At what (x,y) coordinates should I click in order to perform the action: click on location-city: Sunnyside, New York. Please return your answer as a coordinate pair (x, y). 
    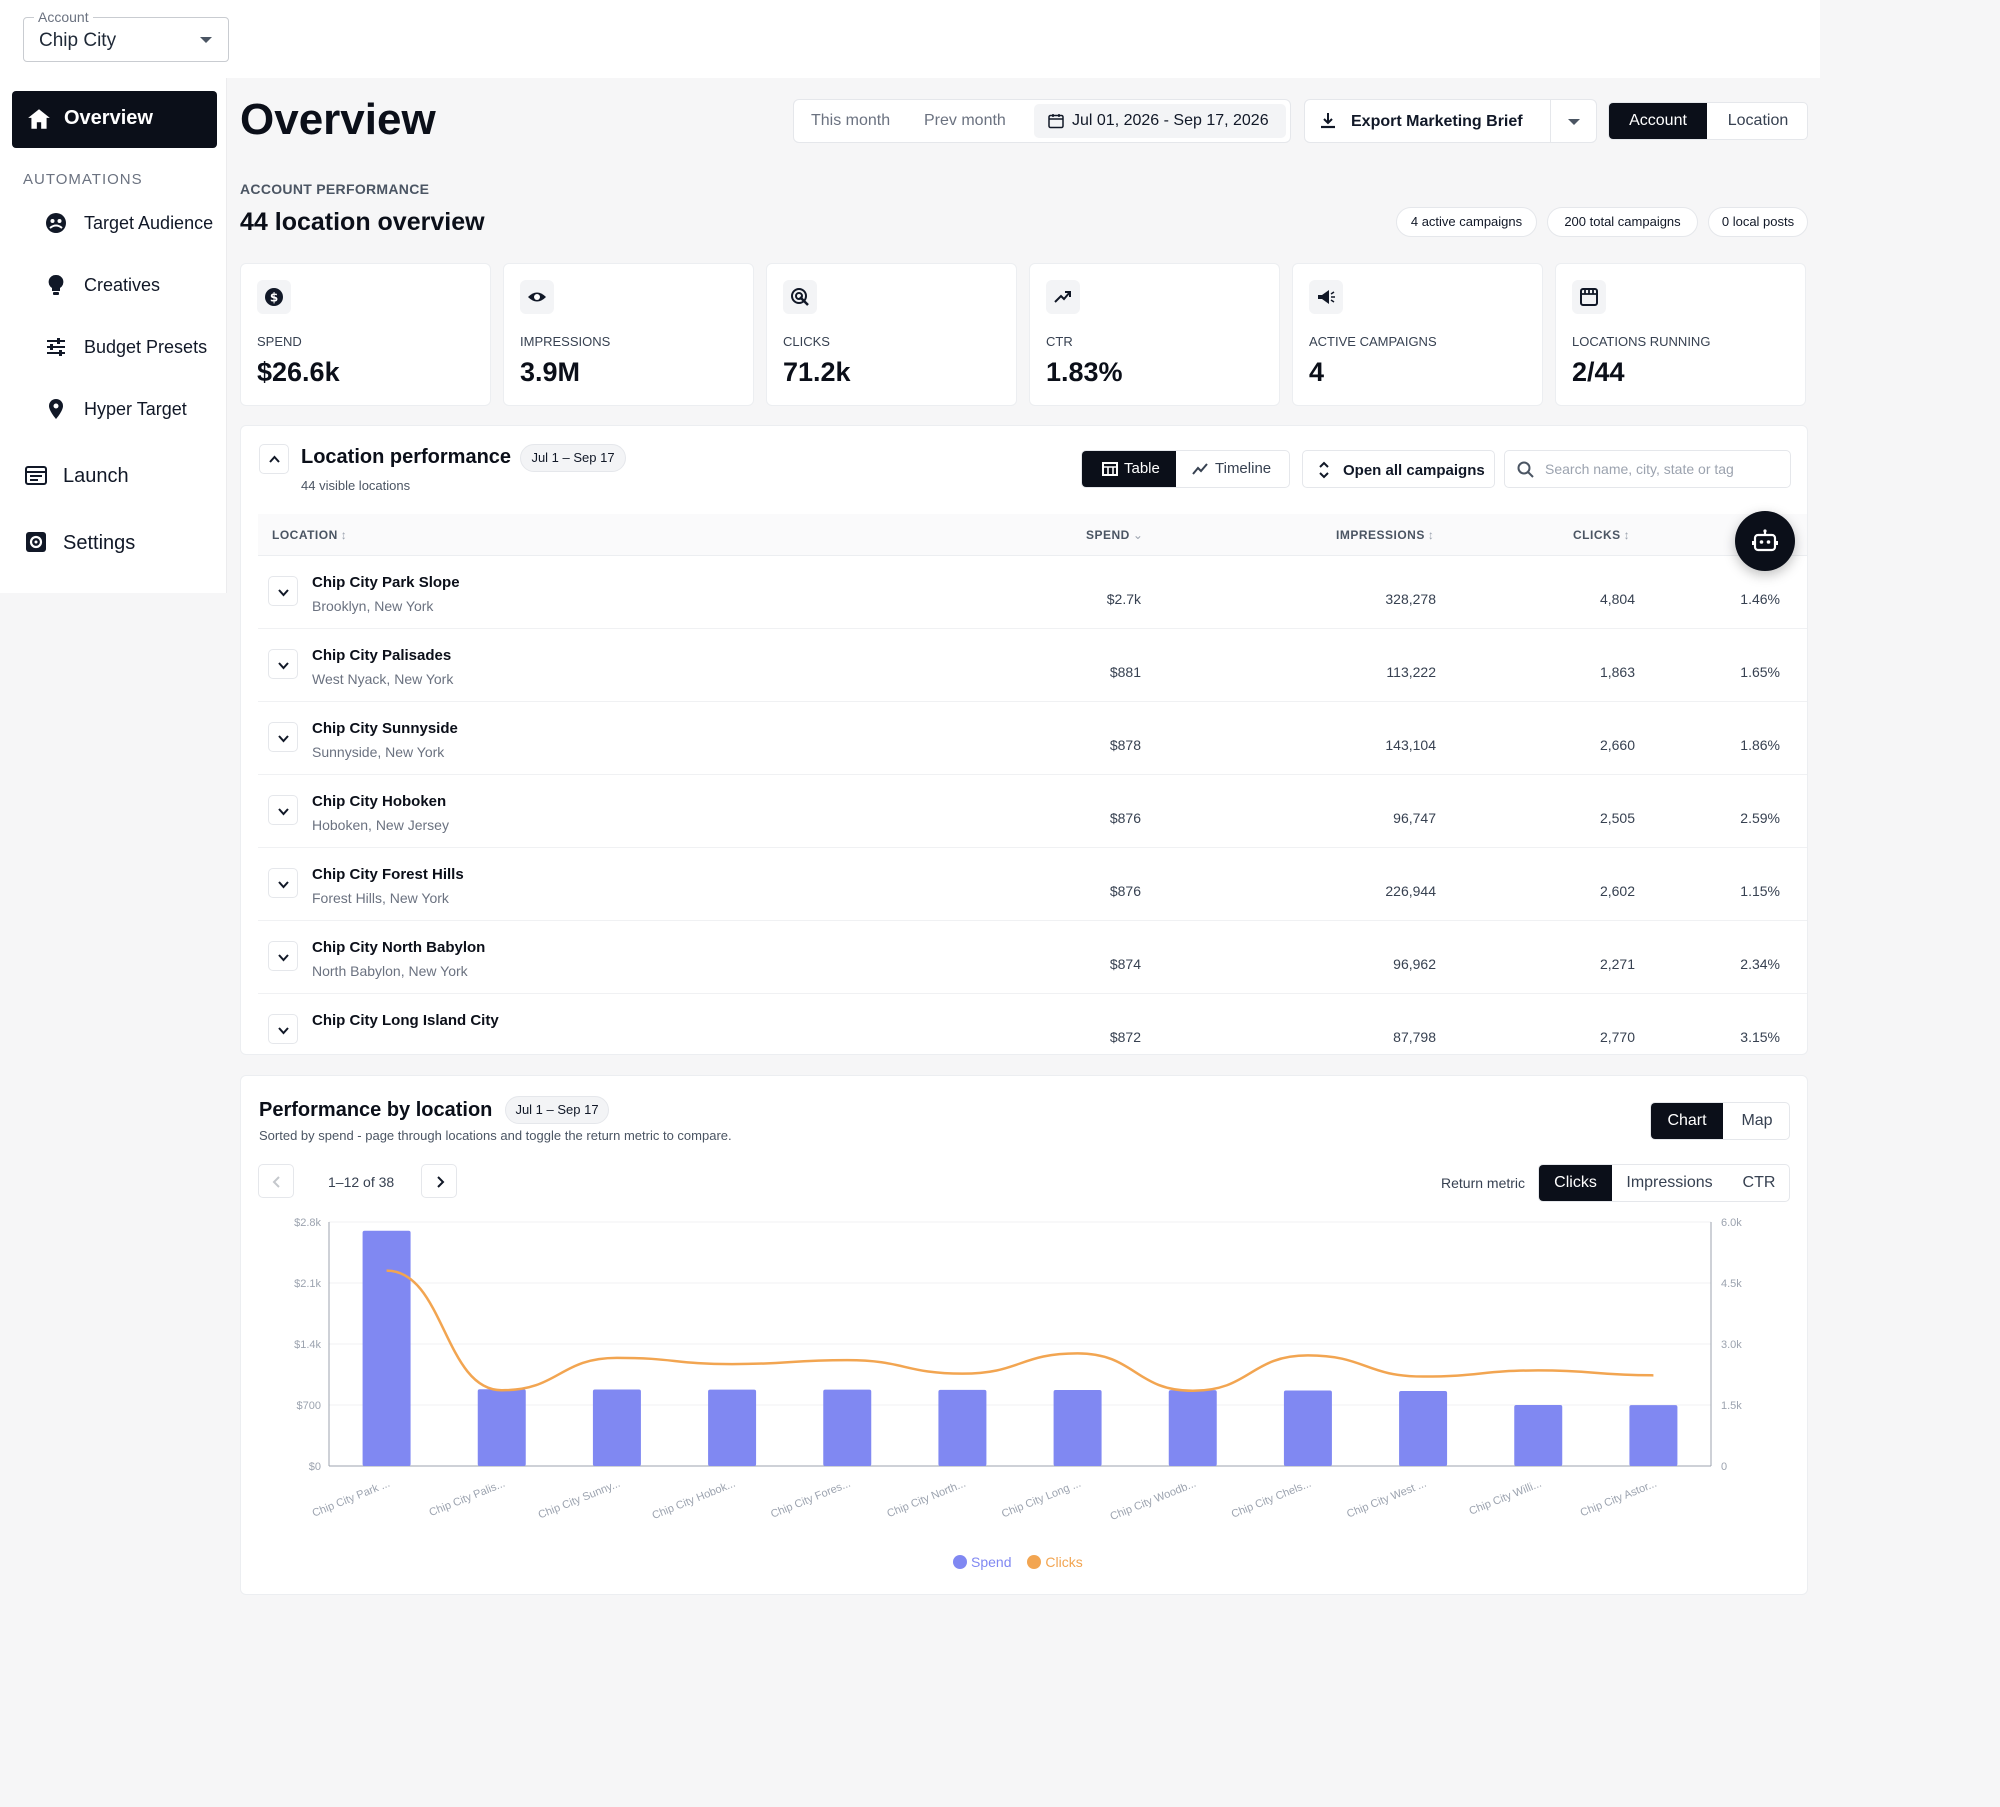
    Looking at the image, I should click on (378, 752).